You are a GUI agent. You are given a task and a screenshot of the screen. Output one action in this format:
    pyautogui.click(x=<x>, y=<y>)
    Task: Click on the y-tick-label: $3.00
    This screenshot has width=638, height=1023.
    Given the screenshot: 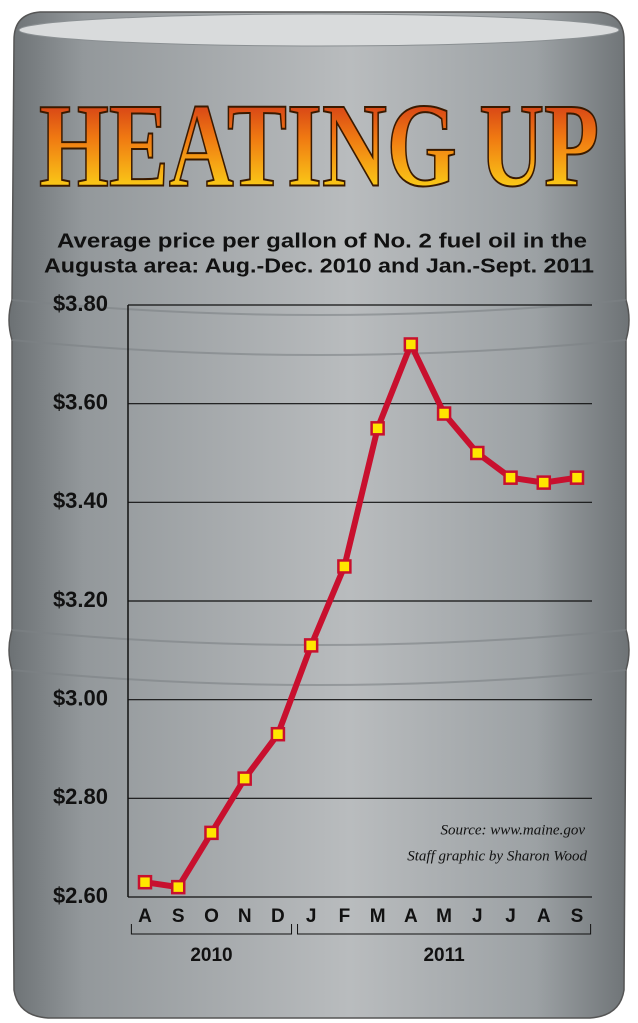 What is the action you would take?
    pyautogui.click(x=80, y=697)
    